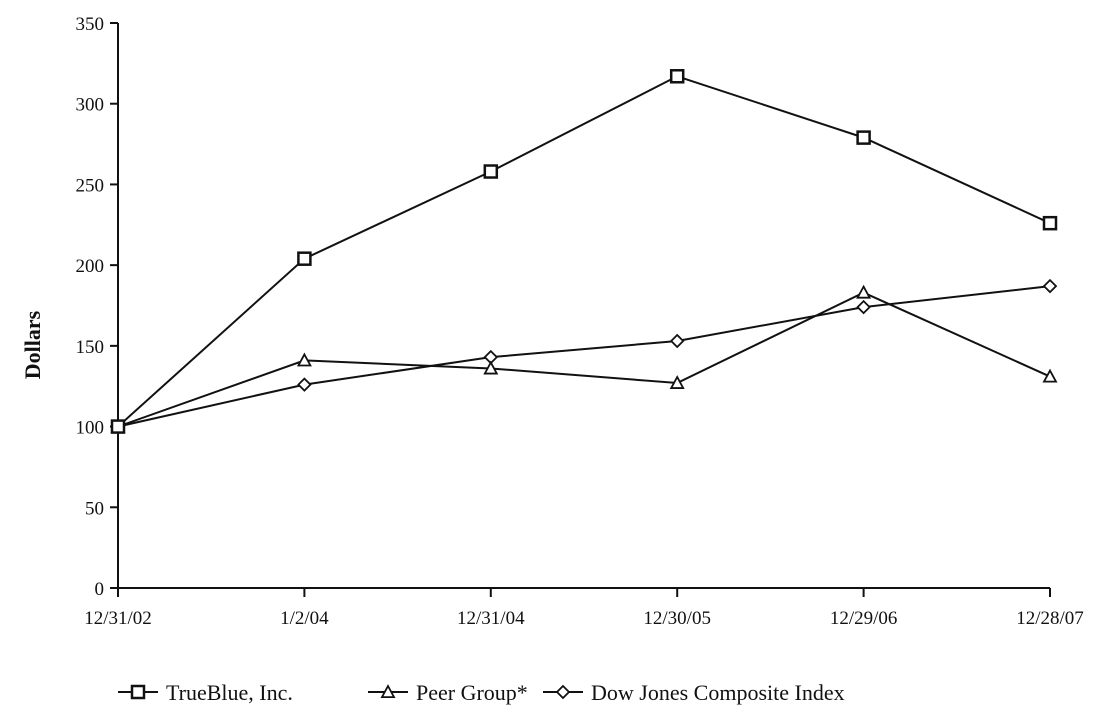 This screenshot has width=1100, height=717. What do you see at coordinates (138, 692) in the screenshot?
I see `legend-marker-trueblue-inc` at bounding box center [138, 692].